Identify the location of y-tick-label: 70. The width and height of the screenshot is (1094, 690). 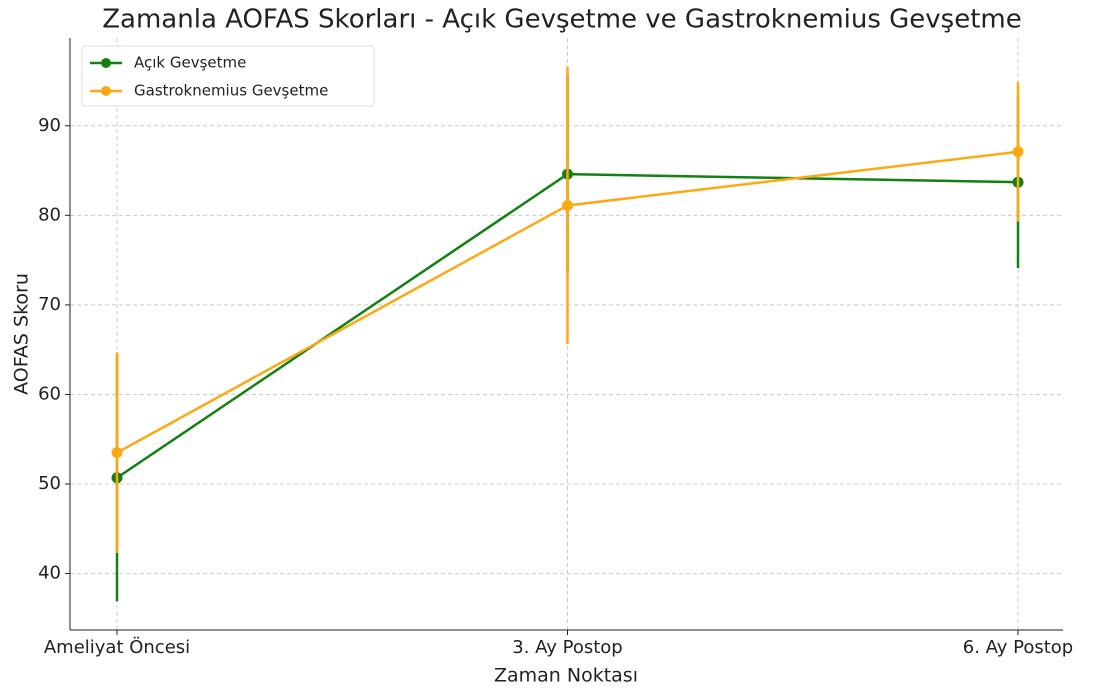
(49, 304).